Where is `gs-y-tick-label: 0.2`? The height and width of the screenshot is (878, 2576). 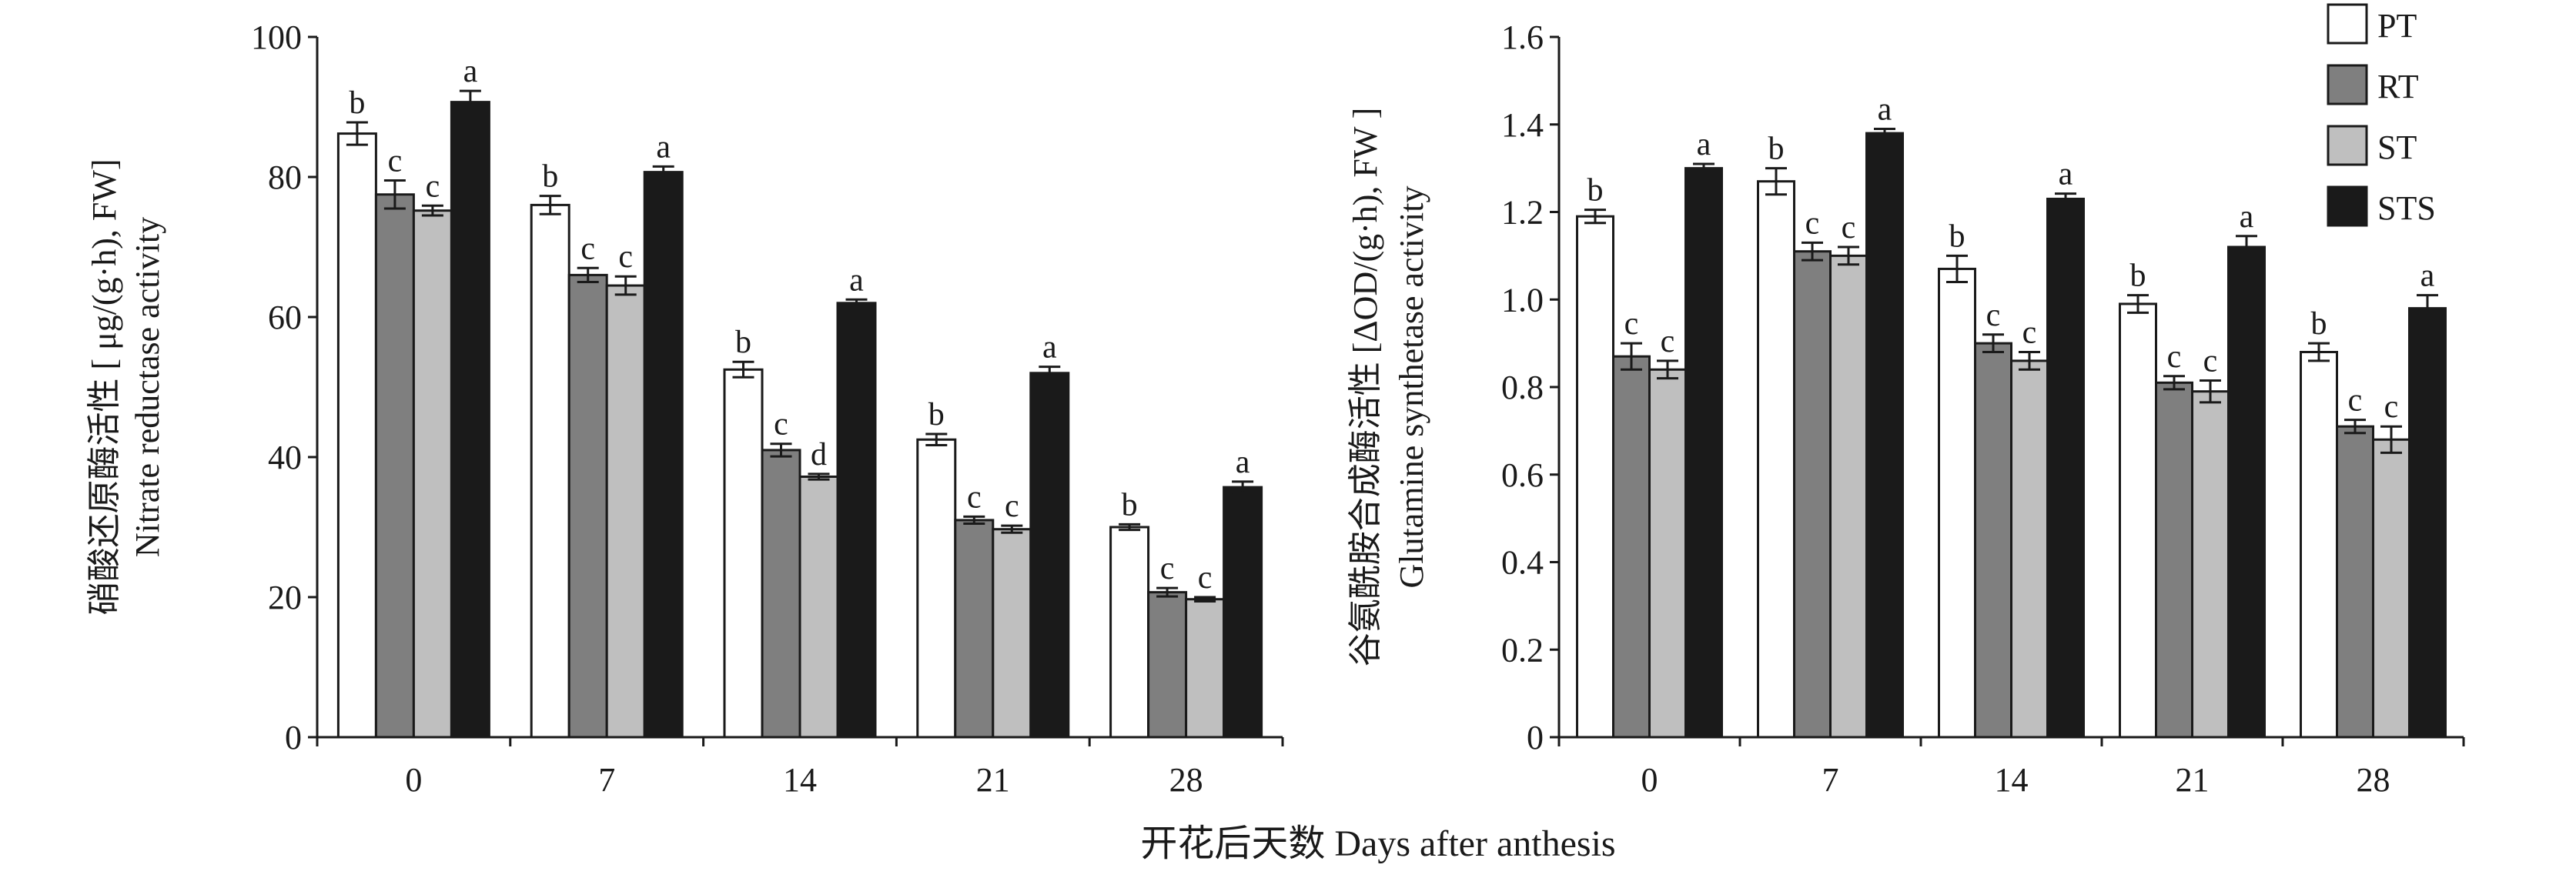 gs-y-tick-label: 0.2 is located at coordinates (1522, 650).